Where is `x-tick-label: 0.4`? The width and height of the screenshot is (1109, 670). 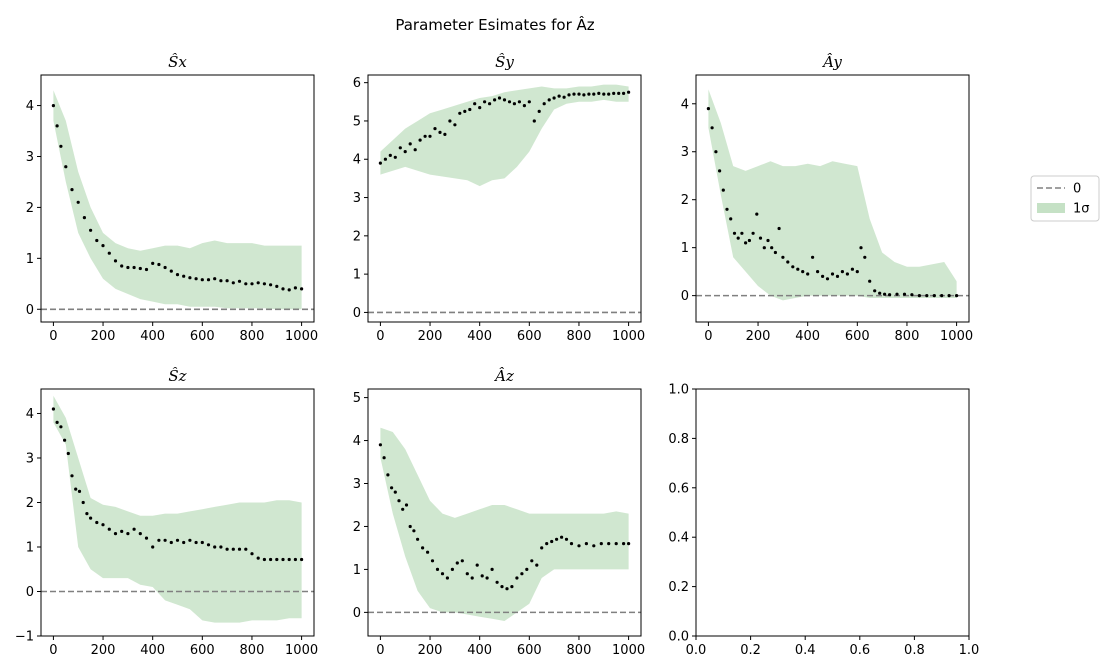
x-tick-label: 0.4 is located at coordinates (805, 650).